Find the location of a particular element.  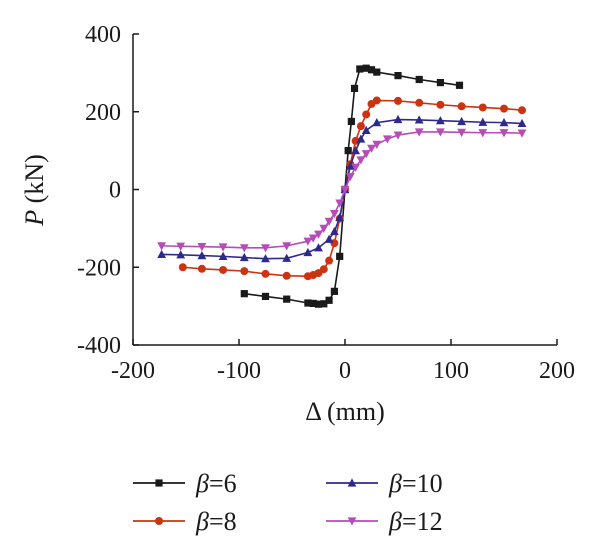

y-axis-title: P (kN) is located at coordinates (34, 190).